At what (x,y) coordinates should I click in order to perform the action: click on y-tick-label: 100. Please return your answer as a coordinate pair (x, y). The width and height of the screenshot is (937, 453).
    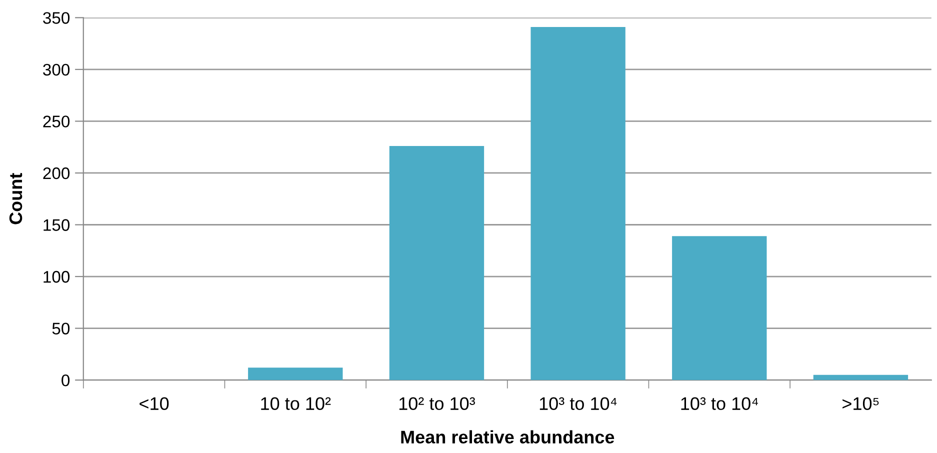
    Looking at the image, I should click on (57, 276).